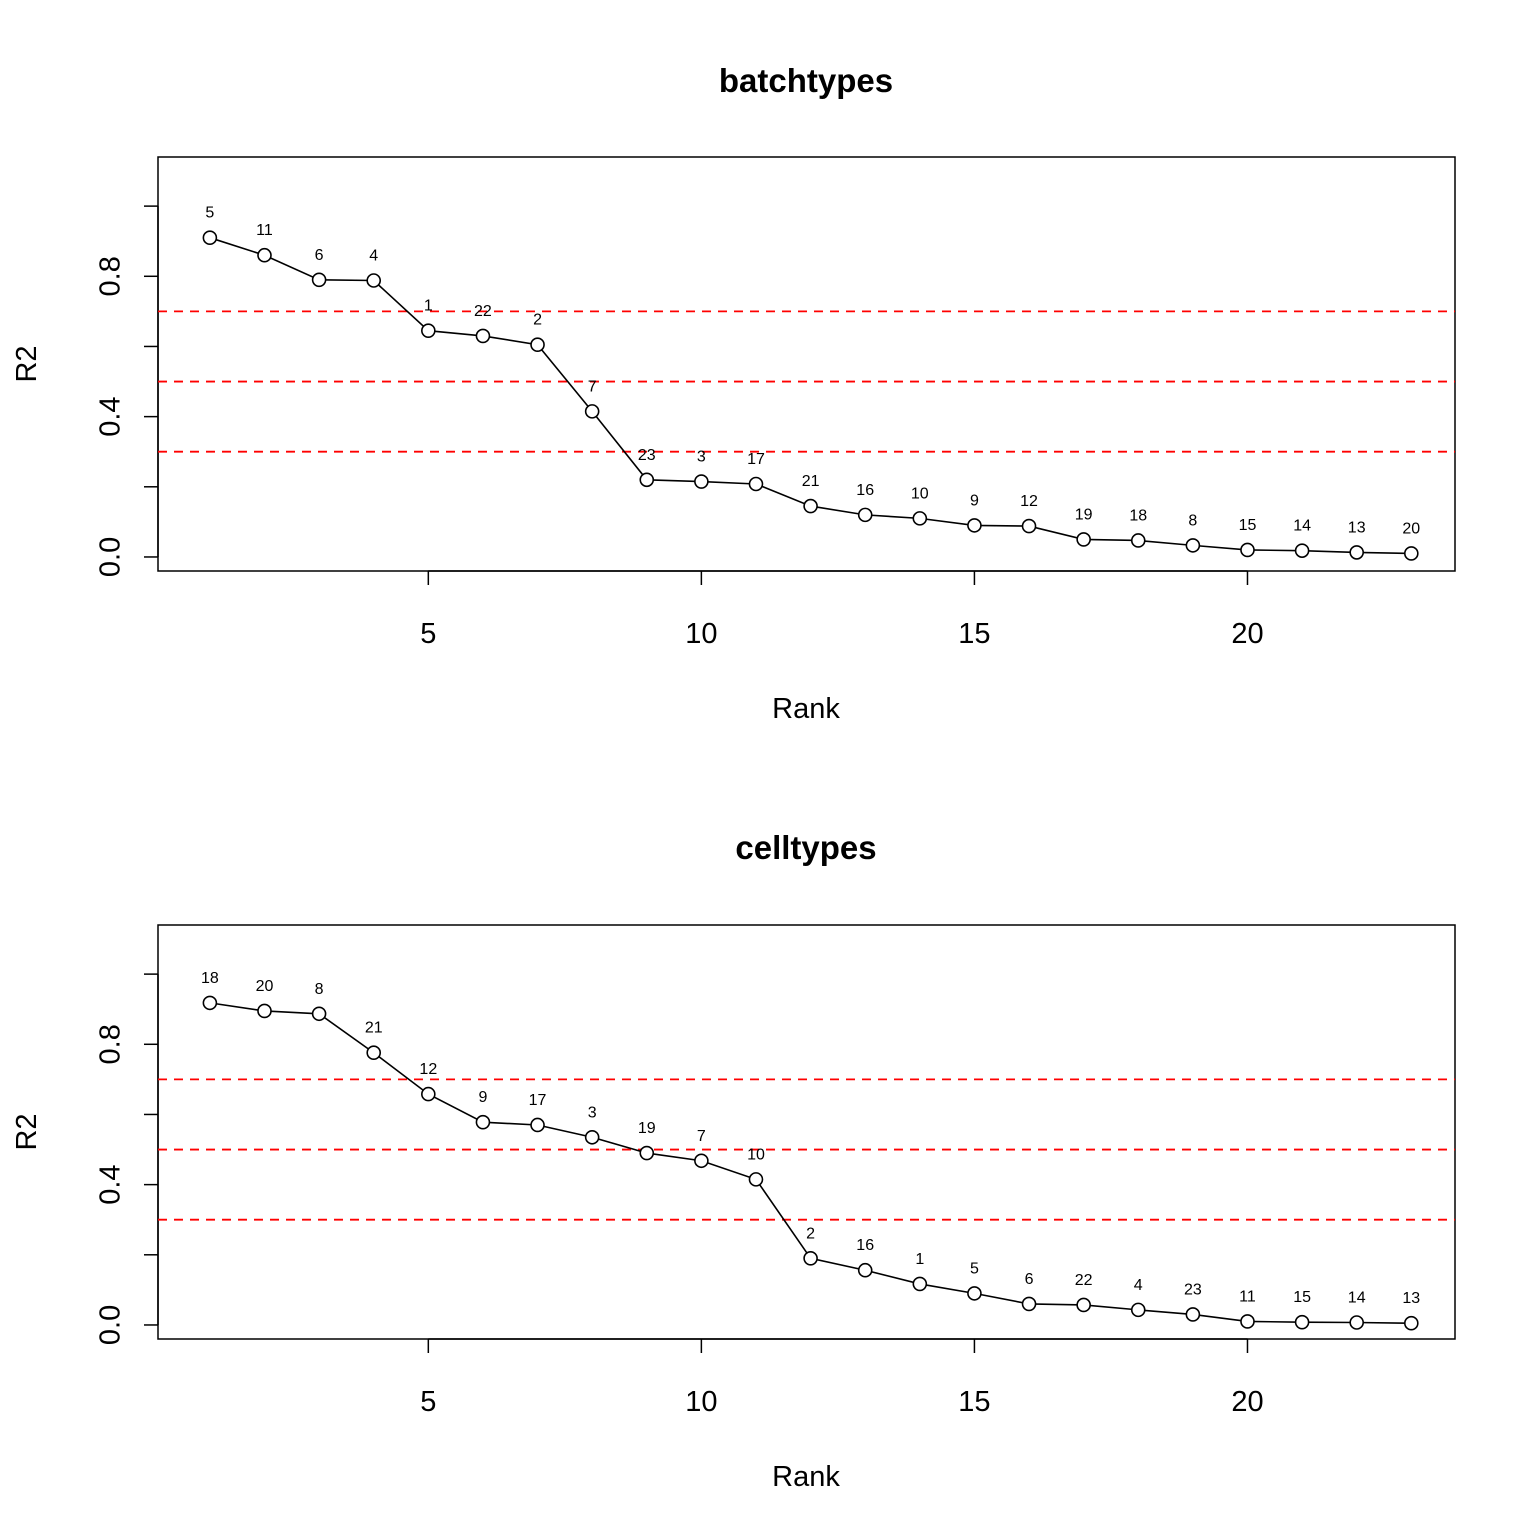 The image size is (1536, 1536). Describe the element at coordinates (1411, 1298) in the screenshot. I see `point-label: 13` at that location.